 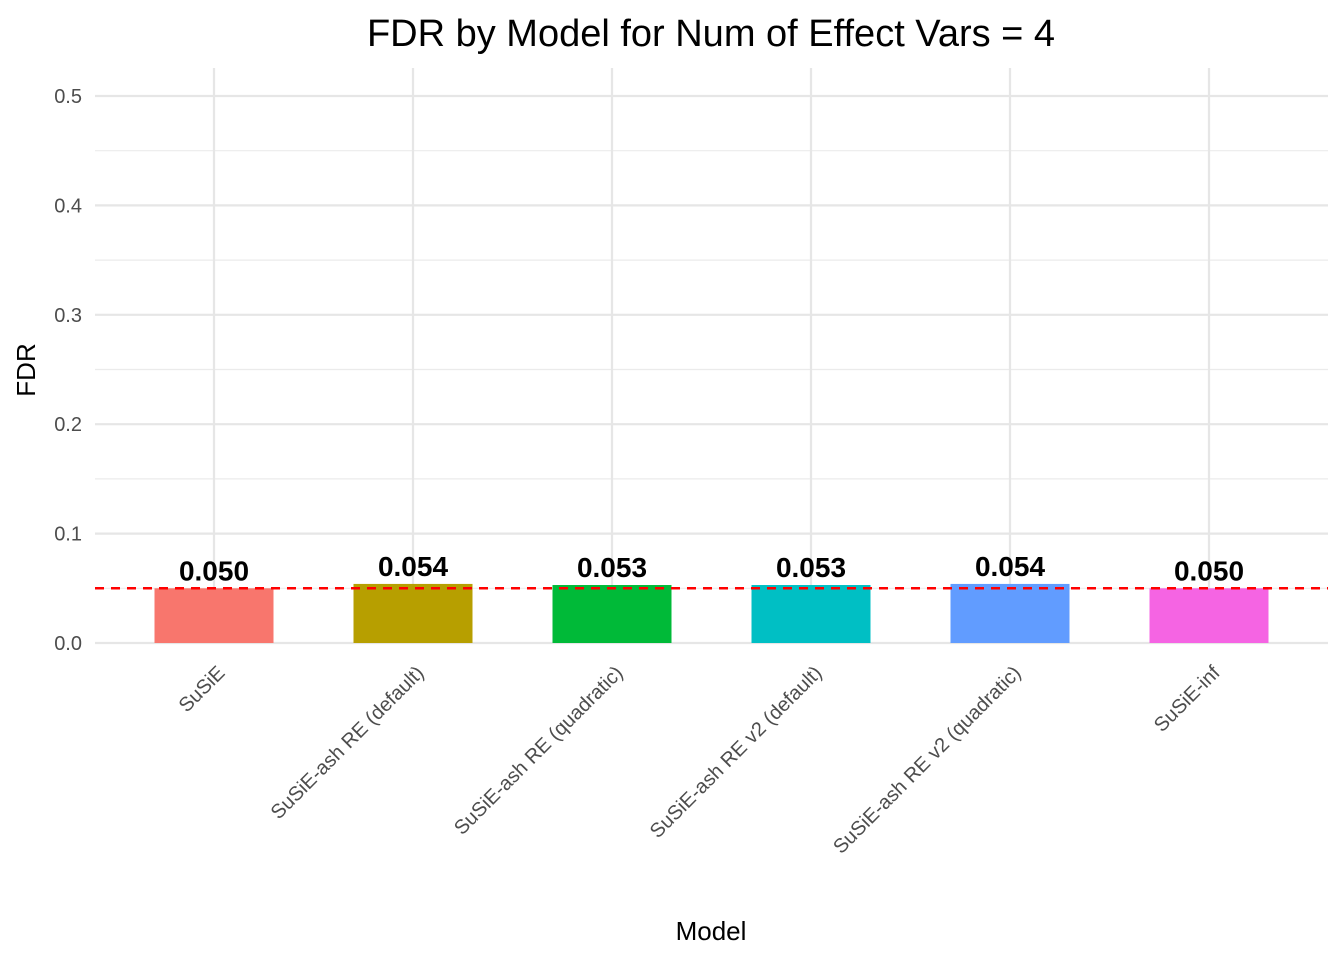 I want to click on y-tick-label: 0.0, so click(x=68, y=644).